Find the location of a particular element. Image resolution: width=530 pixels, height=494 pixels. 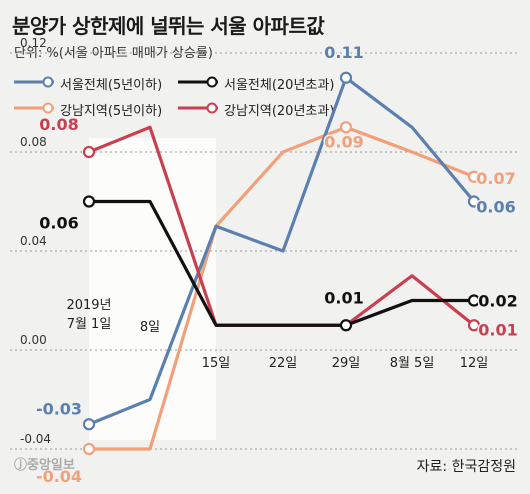

source-note: 자료: 한국감정원 is located at coordinates (466, 467).